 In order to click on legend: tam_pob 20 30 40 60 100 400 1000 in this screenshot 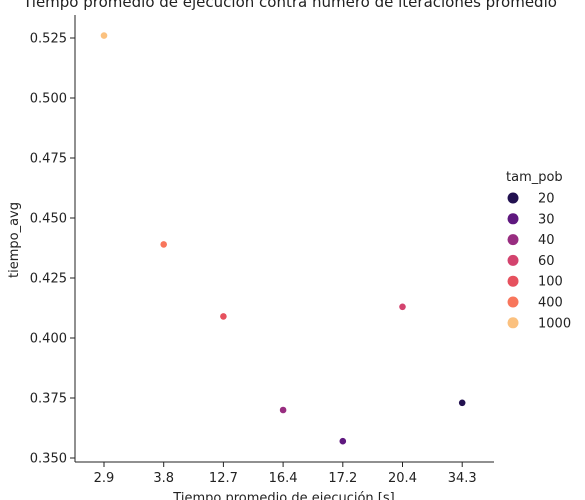, I will do `click(538, 250)`.